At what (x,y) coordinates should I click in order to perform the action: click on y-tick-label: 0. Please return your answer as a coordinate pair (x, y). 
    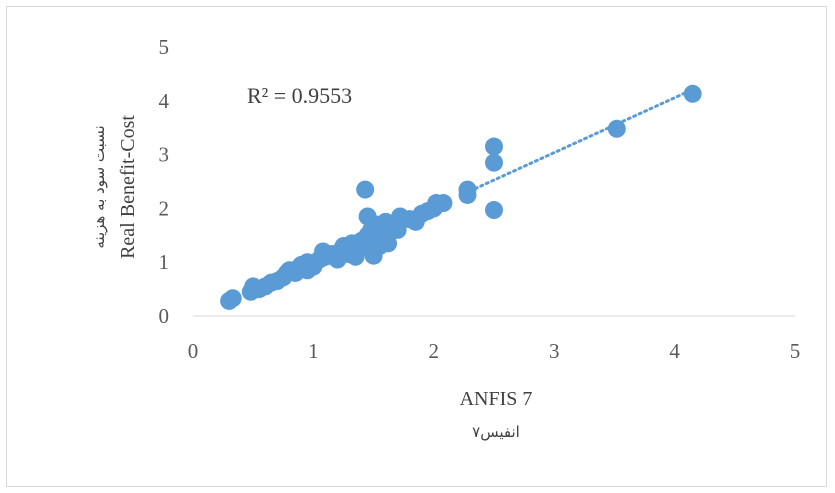
    Looking at the image, I should click on (164, 316).